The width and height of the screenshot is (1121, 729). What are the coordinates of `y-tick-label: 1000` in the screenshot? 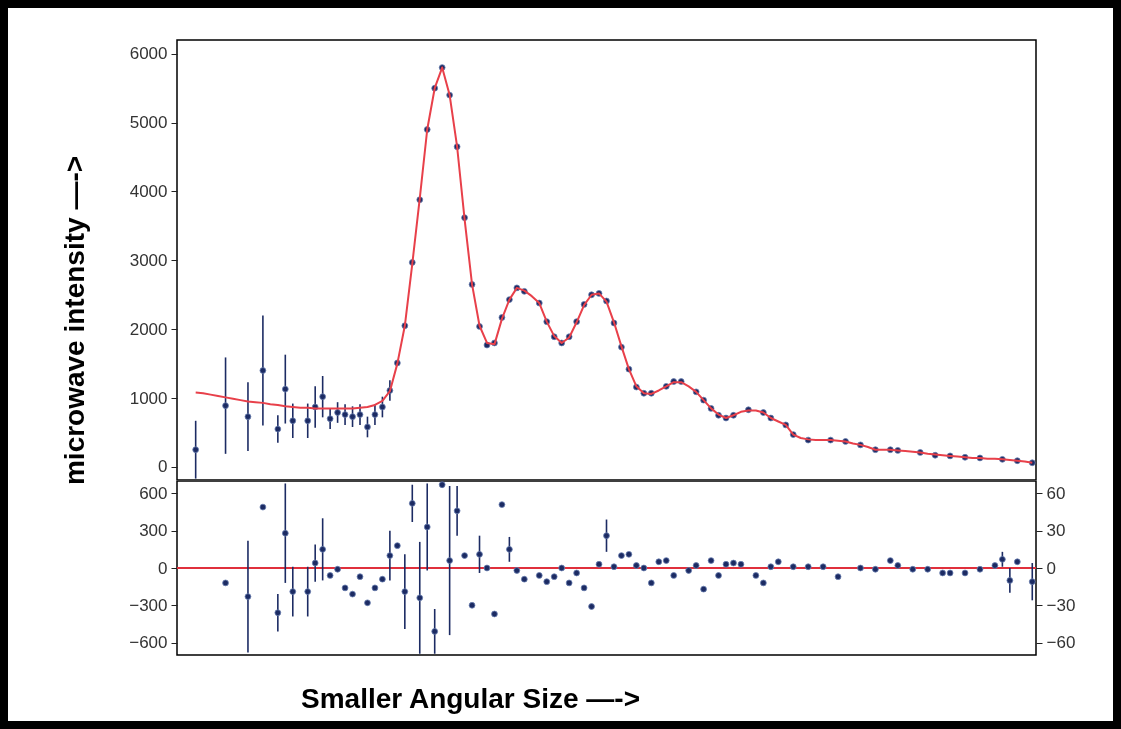 It's located at (148, 398).